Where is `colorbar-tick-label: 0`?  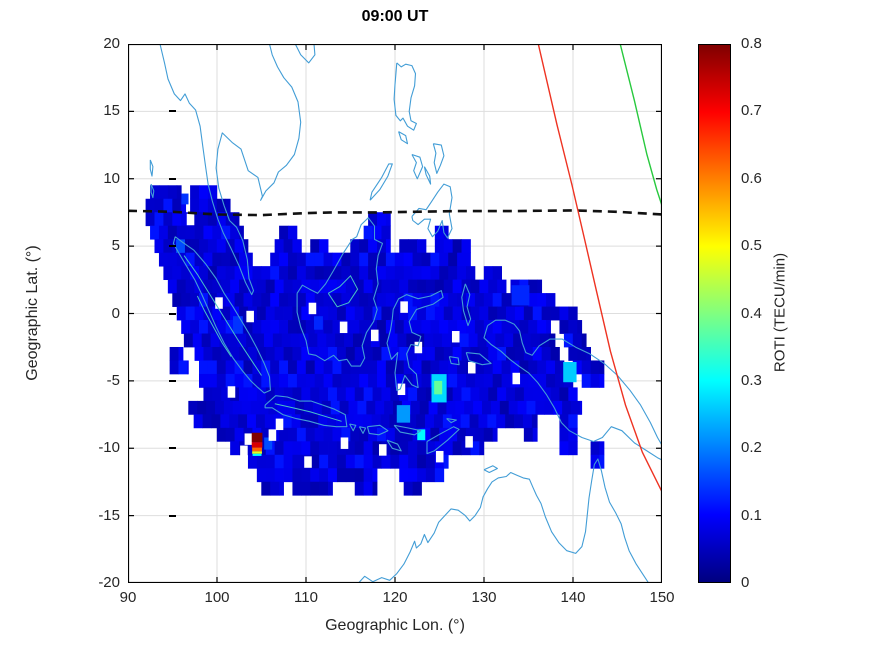
colorbar-tick-label: 0 is located at coordinates (745, 582).